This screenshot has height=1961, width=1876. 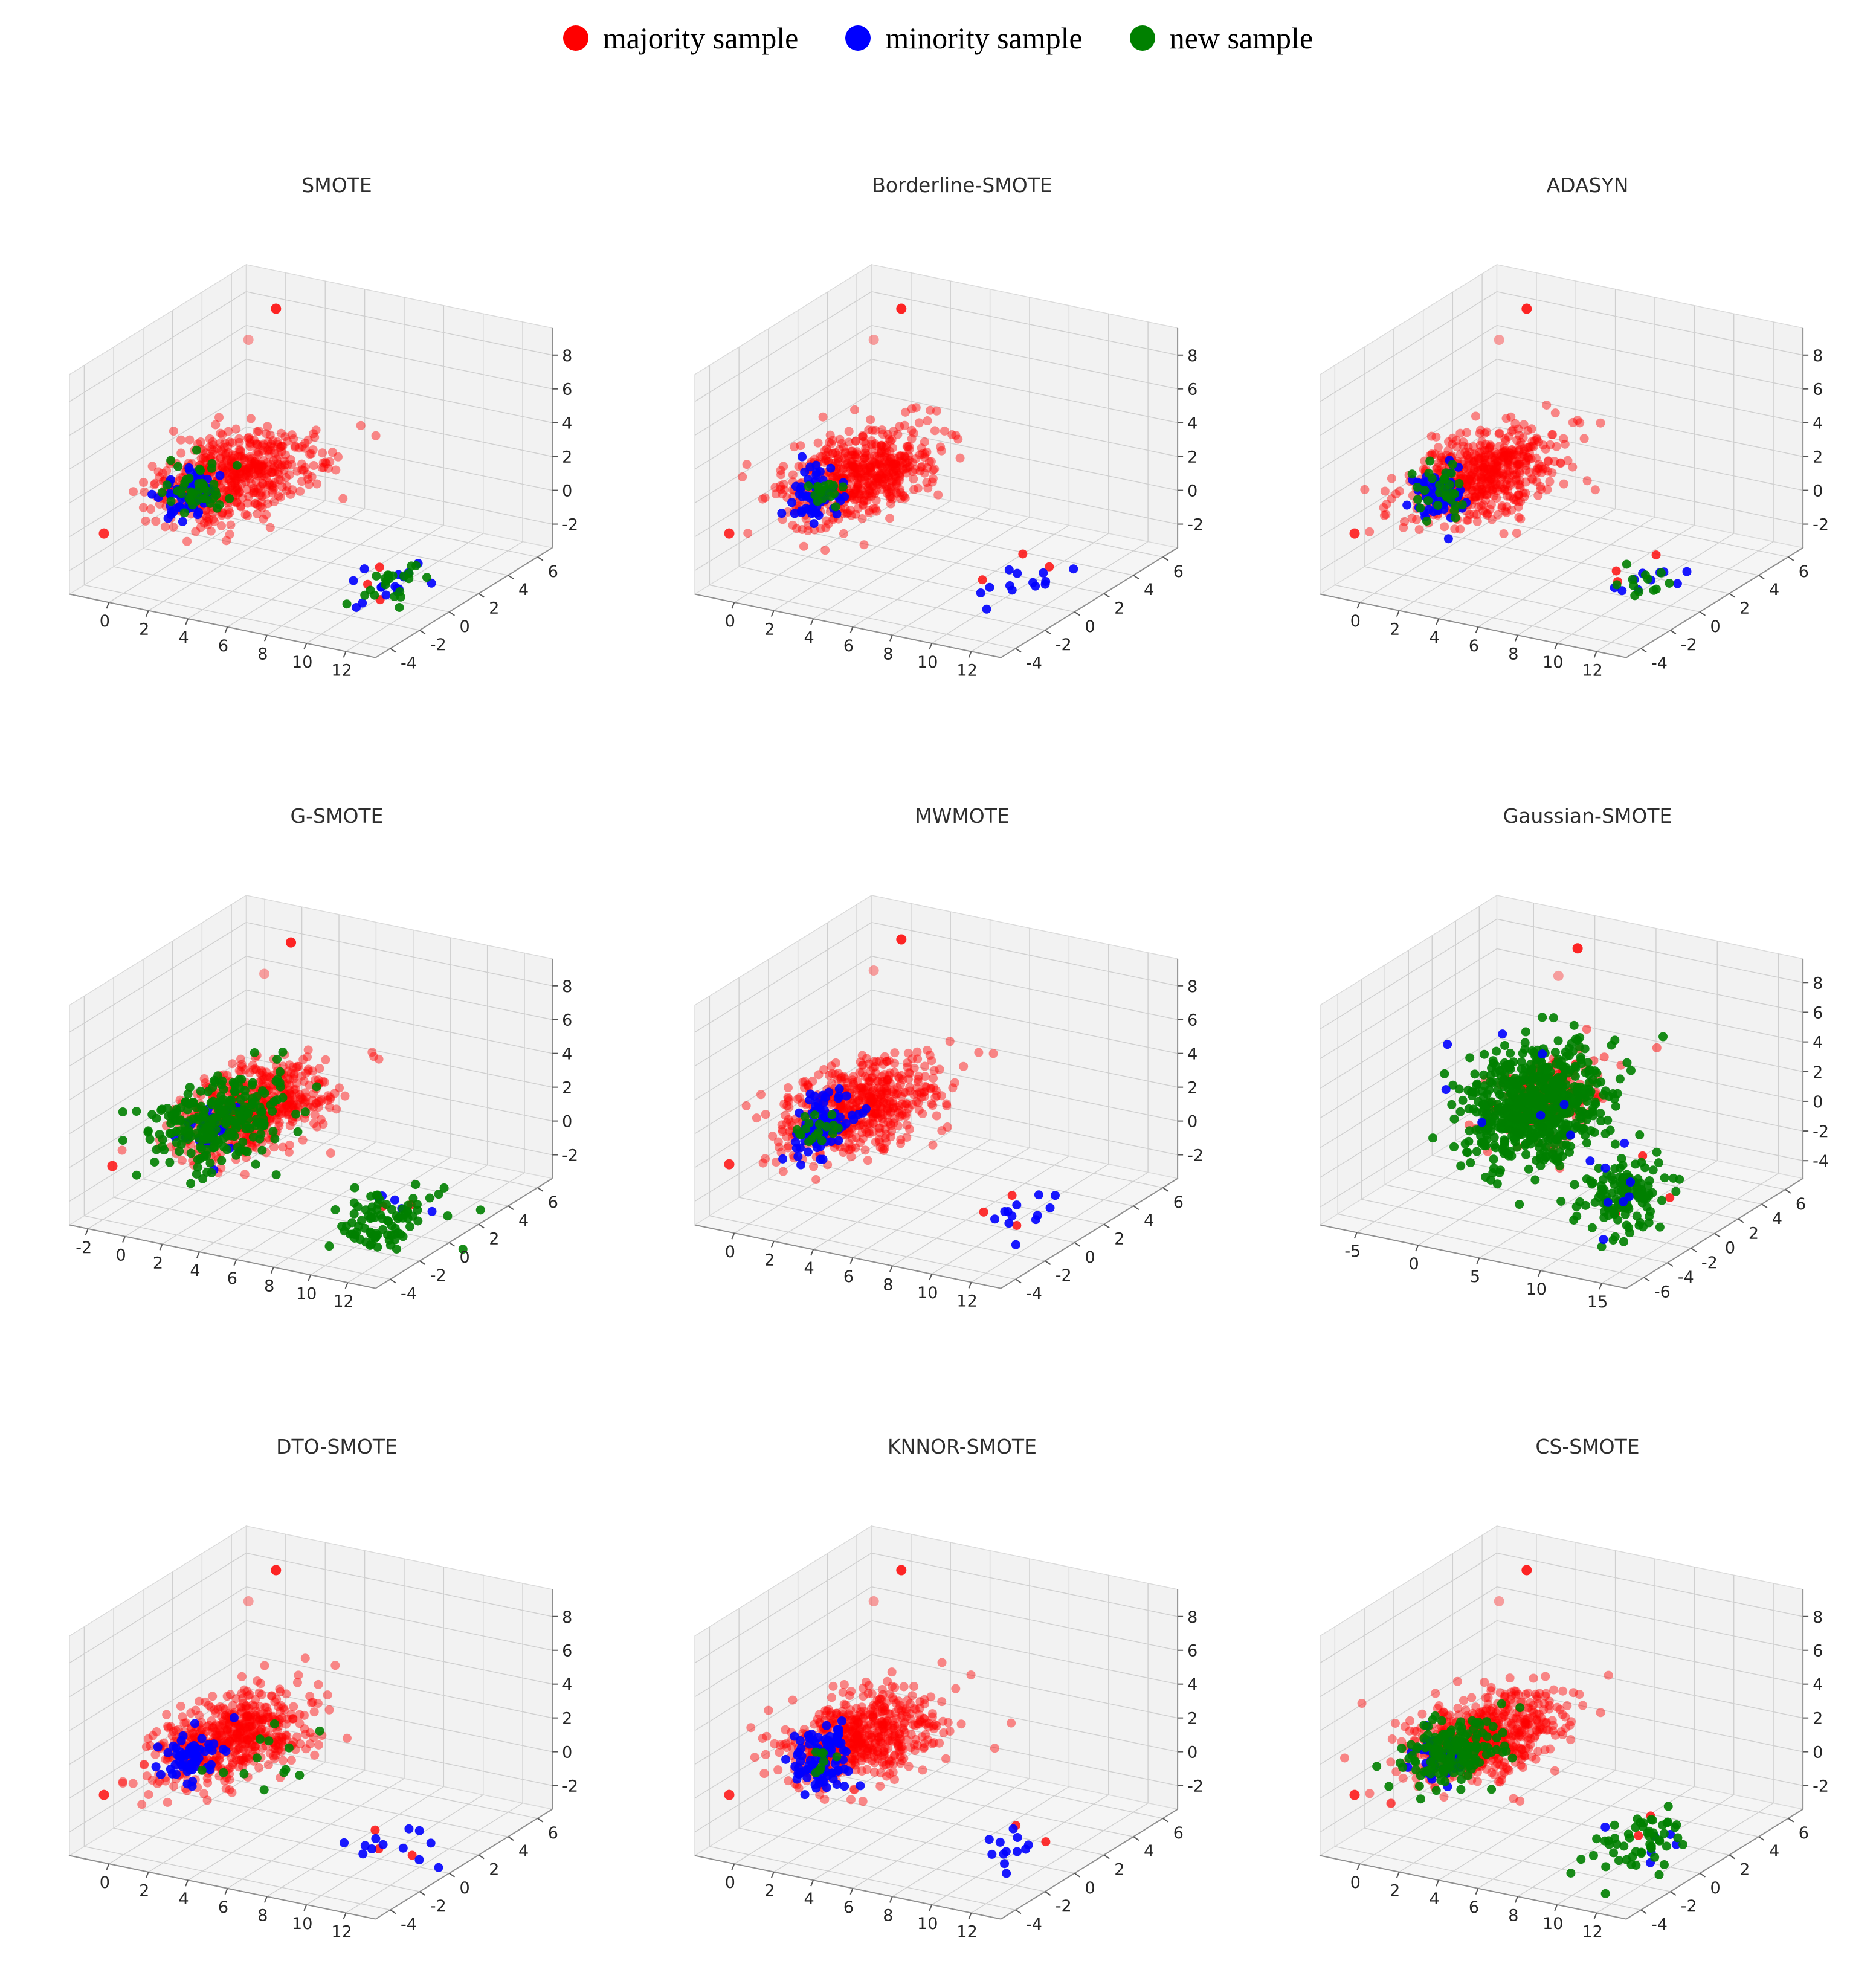 I want to click on majority-dot-icon, so click(x=575, y=38).